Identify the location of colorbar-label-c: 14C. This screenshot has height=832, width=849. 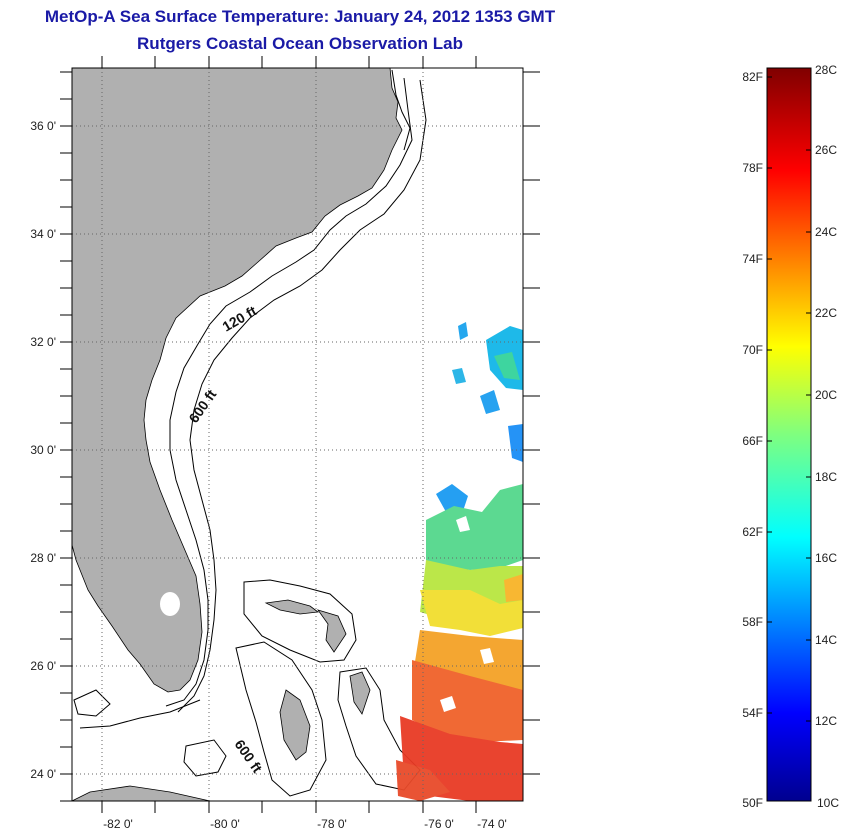
(826, 640).